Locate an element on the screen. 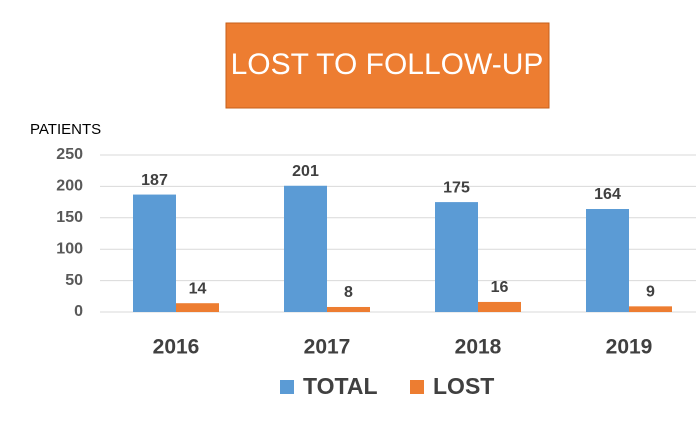 The image size is (696, 435). chart-title: LOST TO FOLLOW-UP is located at coordinates (387, 64).